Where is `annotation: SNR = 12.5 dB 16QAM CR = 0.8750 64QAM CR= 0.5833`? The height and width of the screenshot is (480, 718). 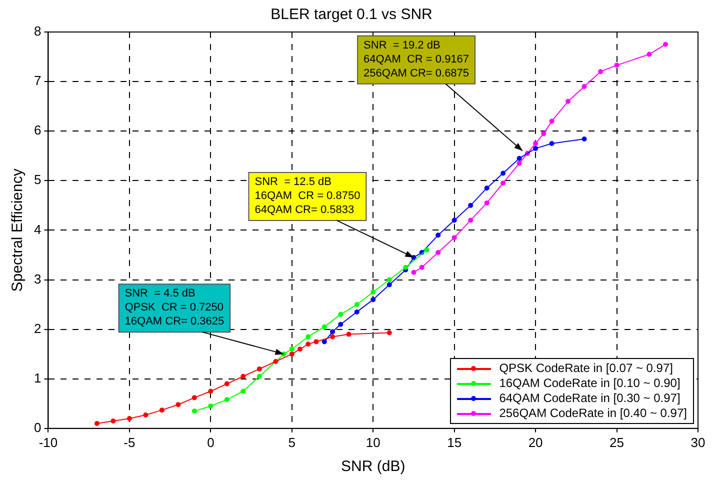 annotation: SNR = 12.5 dB 16QAM CR = 0.8750 64QAM CR= 0.5833 is located at coordinates (307, 196).